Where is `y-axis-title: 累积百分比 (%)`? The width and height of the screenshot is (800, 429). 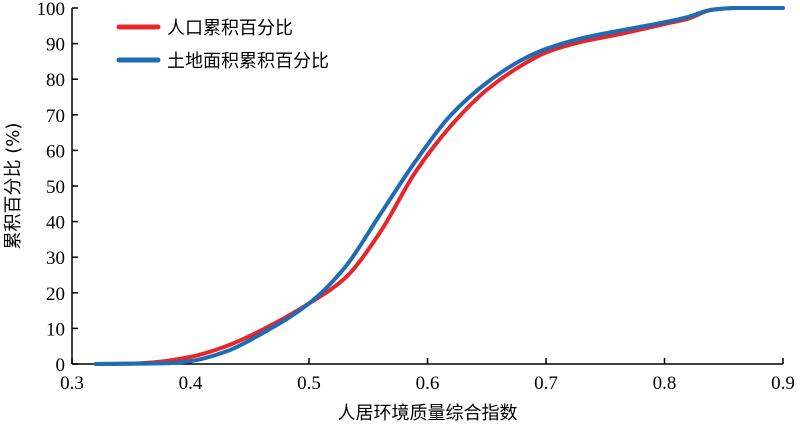 y-axis-title: 累积百分比 (%) is located at coordinates (13, 186).